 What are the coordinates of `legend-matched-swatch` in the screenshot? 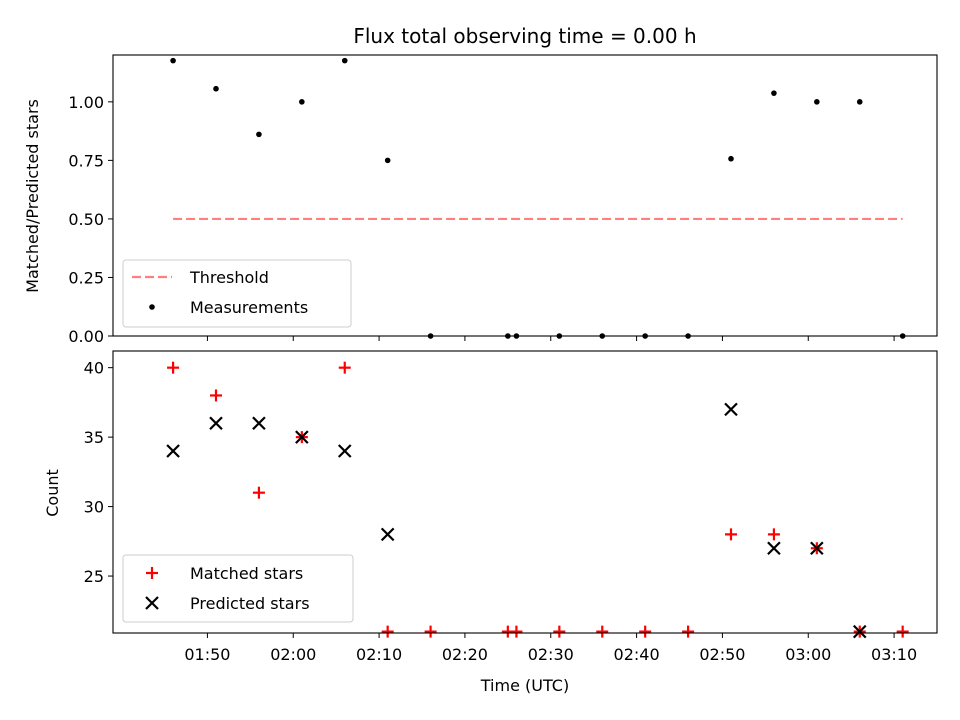 It's located at (152, 573).